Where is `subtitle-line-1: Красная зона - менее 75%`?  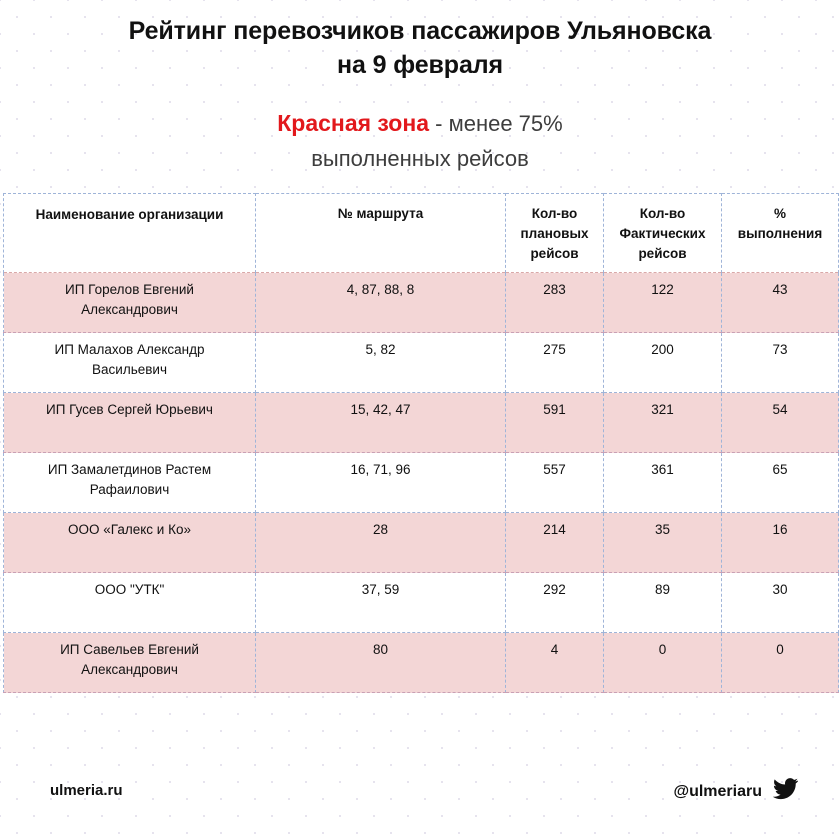
subtitle-line-1: Красная зона - менее 75% is located at coordinates (420, 123).